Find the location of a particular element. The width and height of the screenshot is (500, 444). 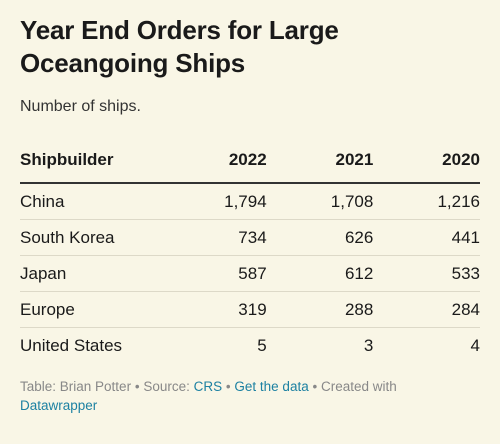

column-header: 2020 is located at coordinates (426, 167).